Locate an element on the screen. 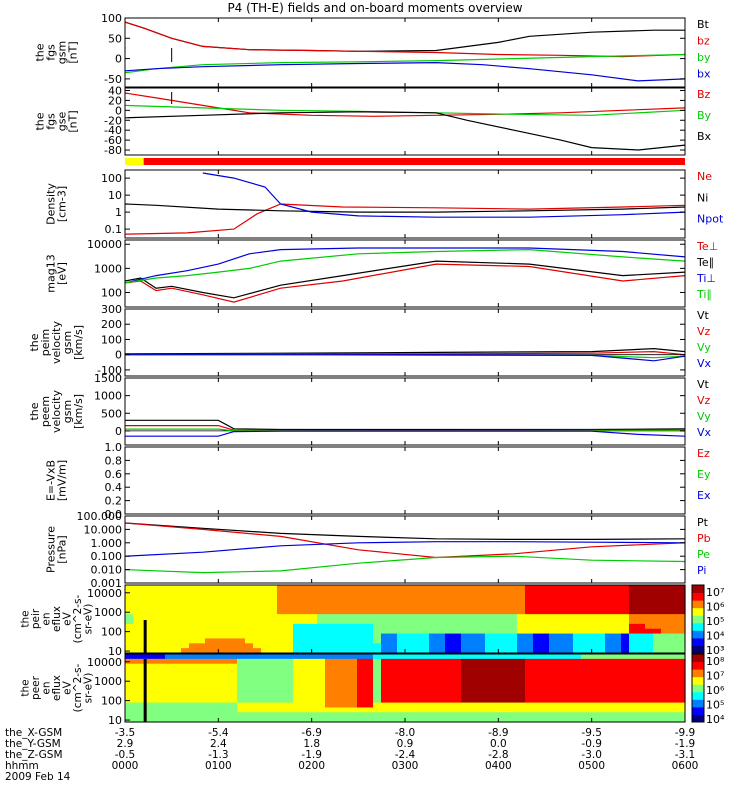 This screenshot has height=800, width=750. y-tick-label: 1.000 is located at coordinates (107, 543).